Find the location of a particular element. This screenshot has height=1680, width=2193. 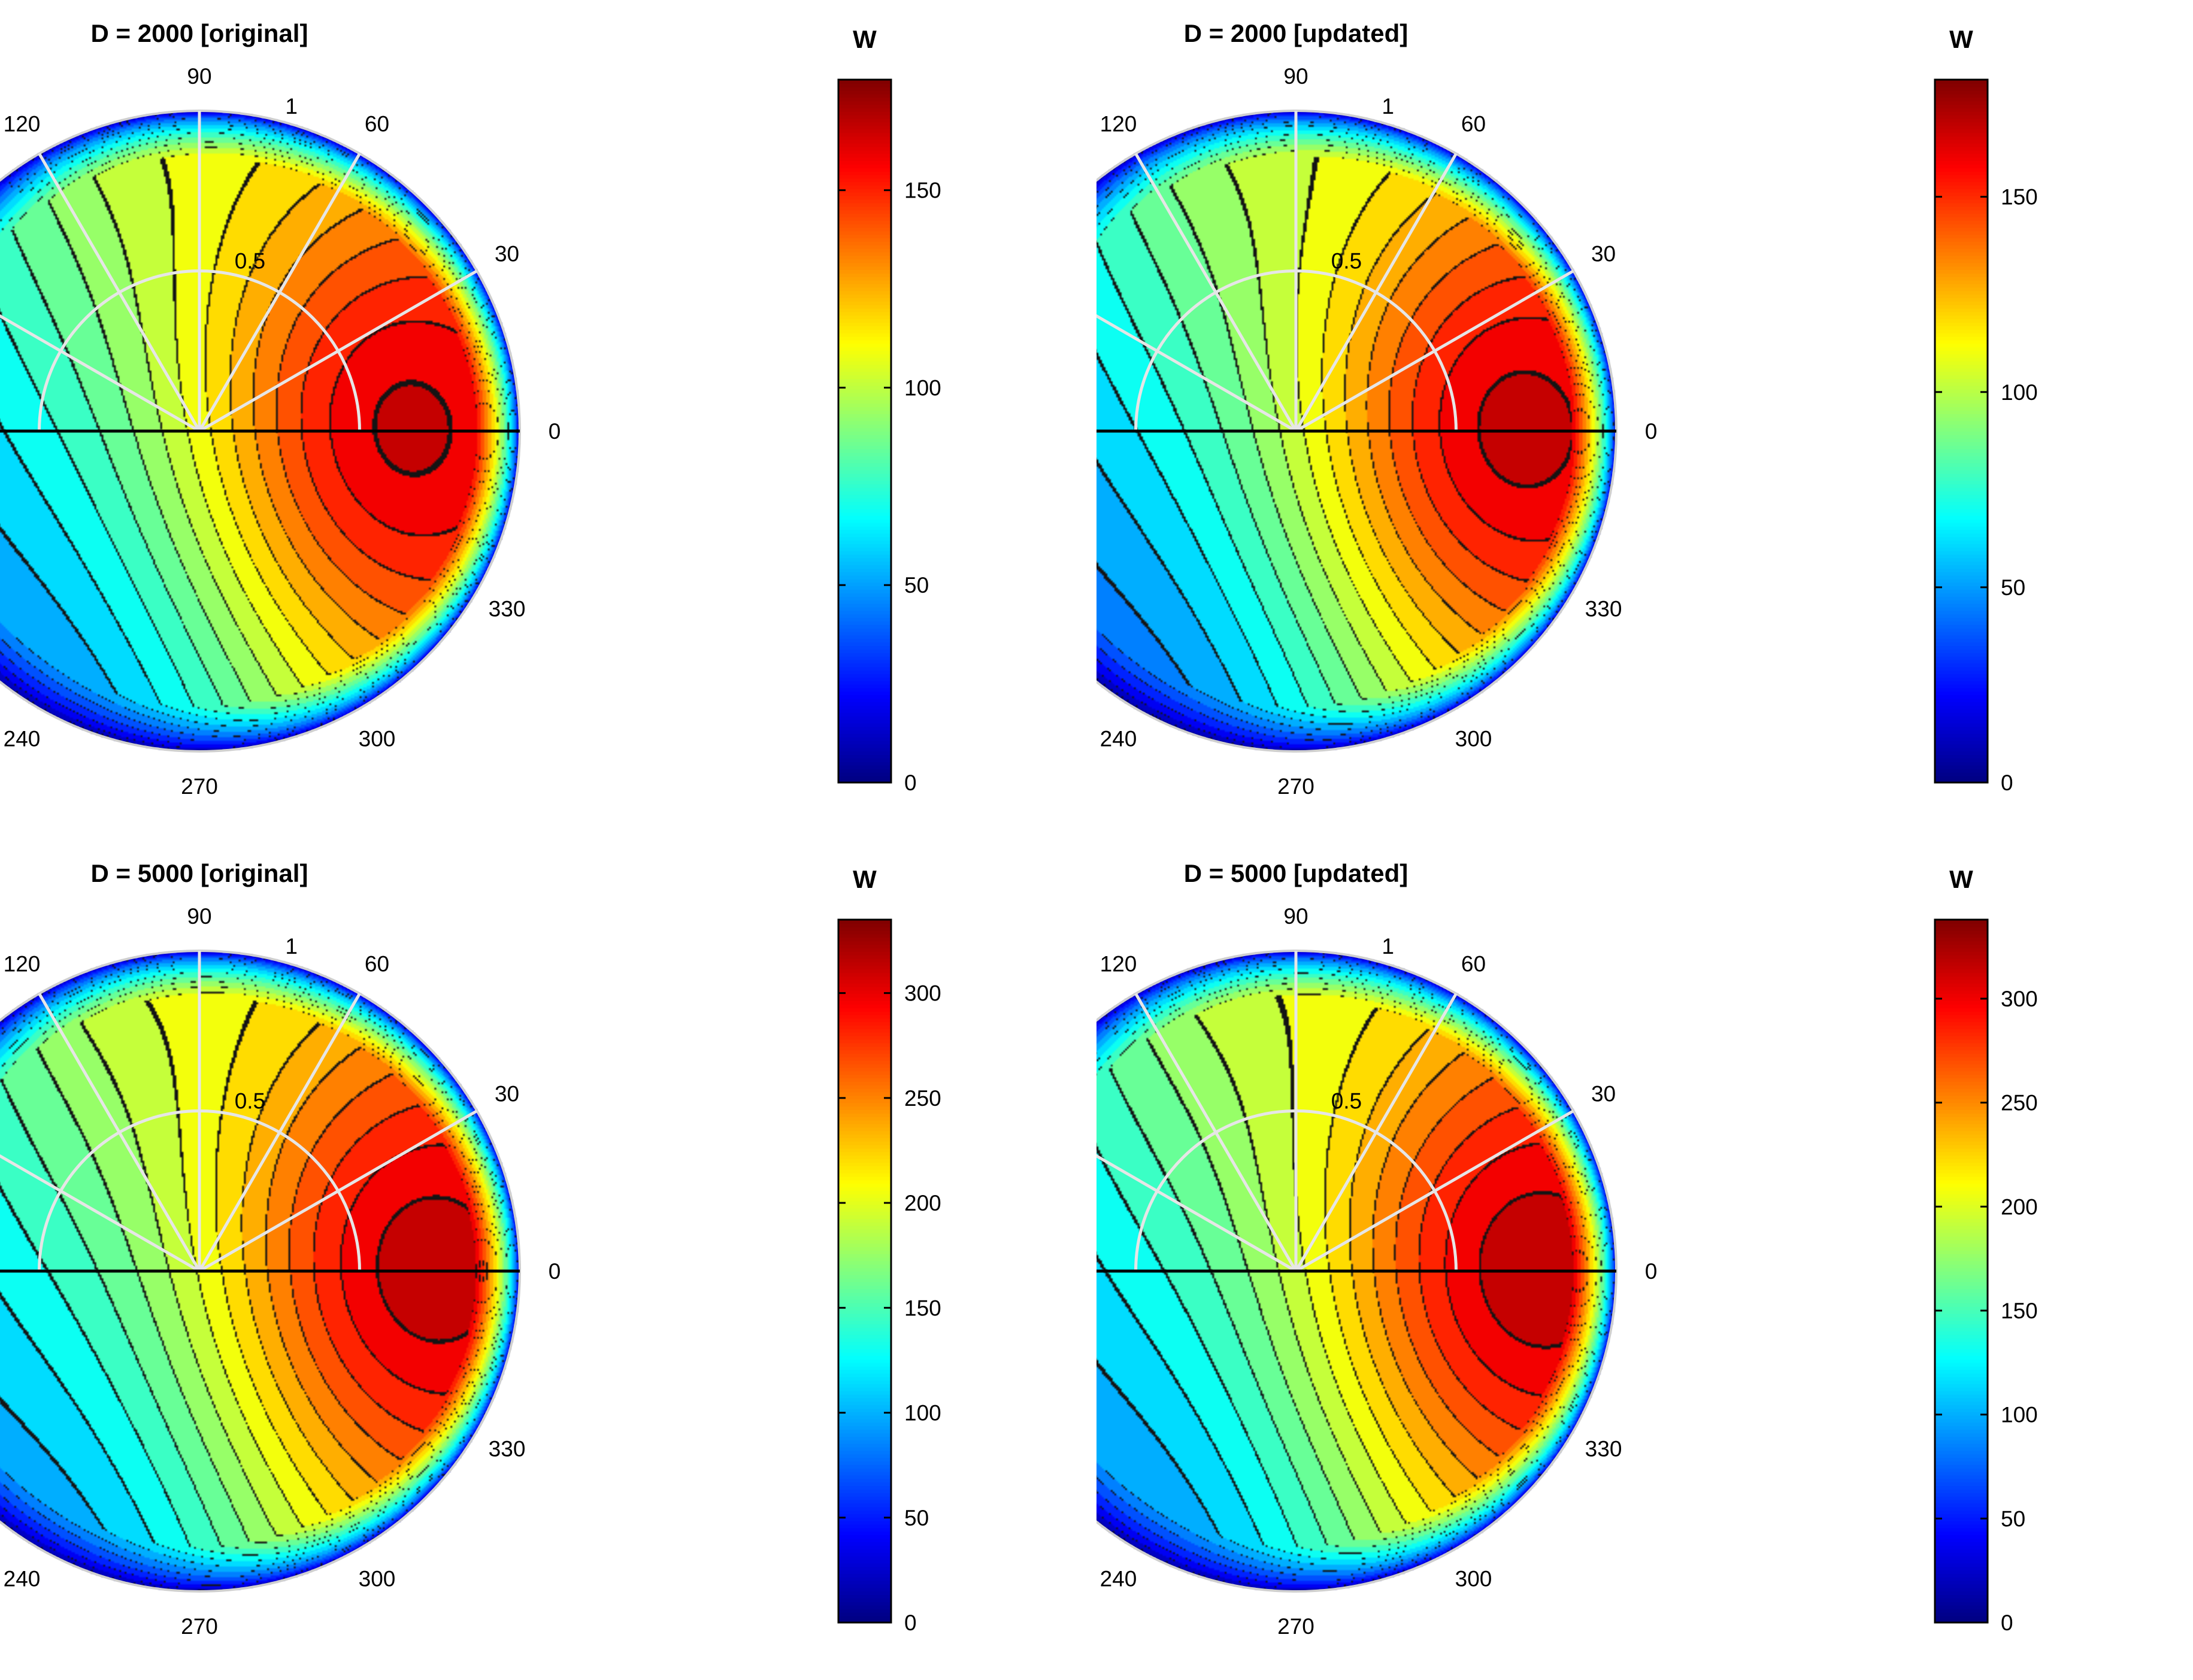

chart-title: D = 2000 [original] is located at coordinates (199, 33).